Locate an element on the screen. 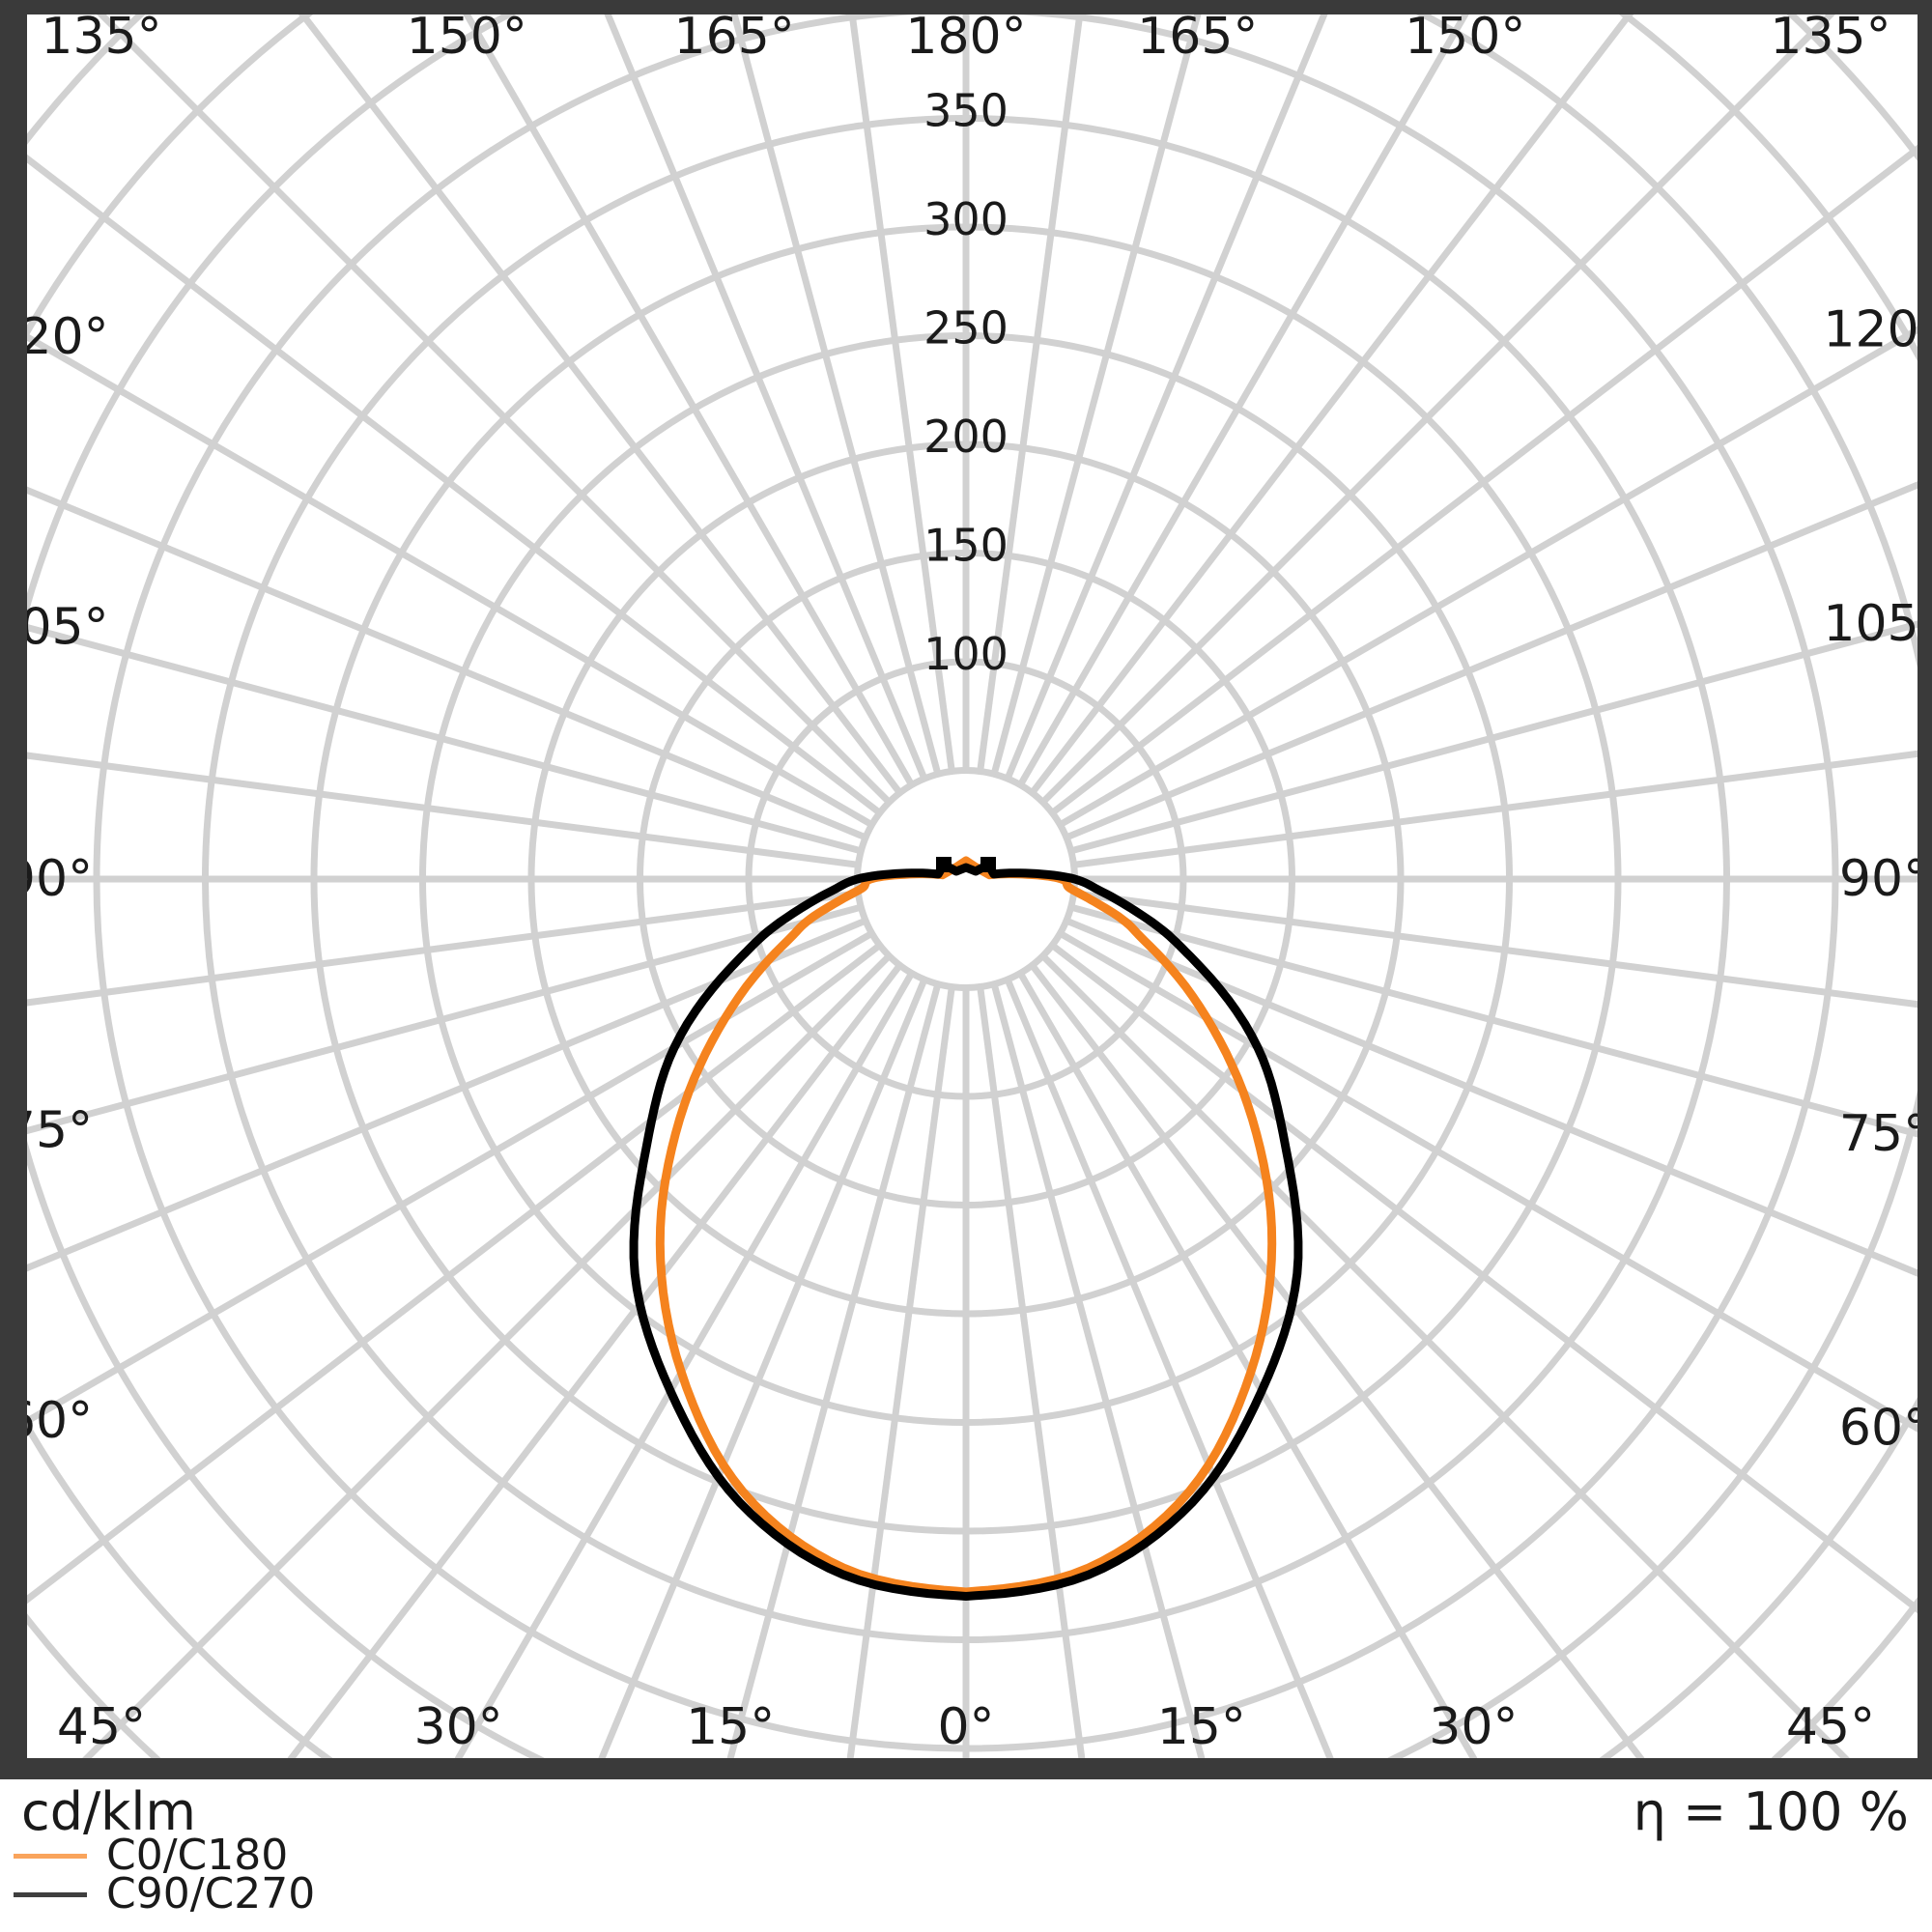 The width and height of the screenshot is (1932, 1932). legend-item: C0/C180 is located at coordinates (164, 1855).